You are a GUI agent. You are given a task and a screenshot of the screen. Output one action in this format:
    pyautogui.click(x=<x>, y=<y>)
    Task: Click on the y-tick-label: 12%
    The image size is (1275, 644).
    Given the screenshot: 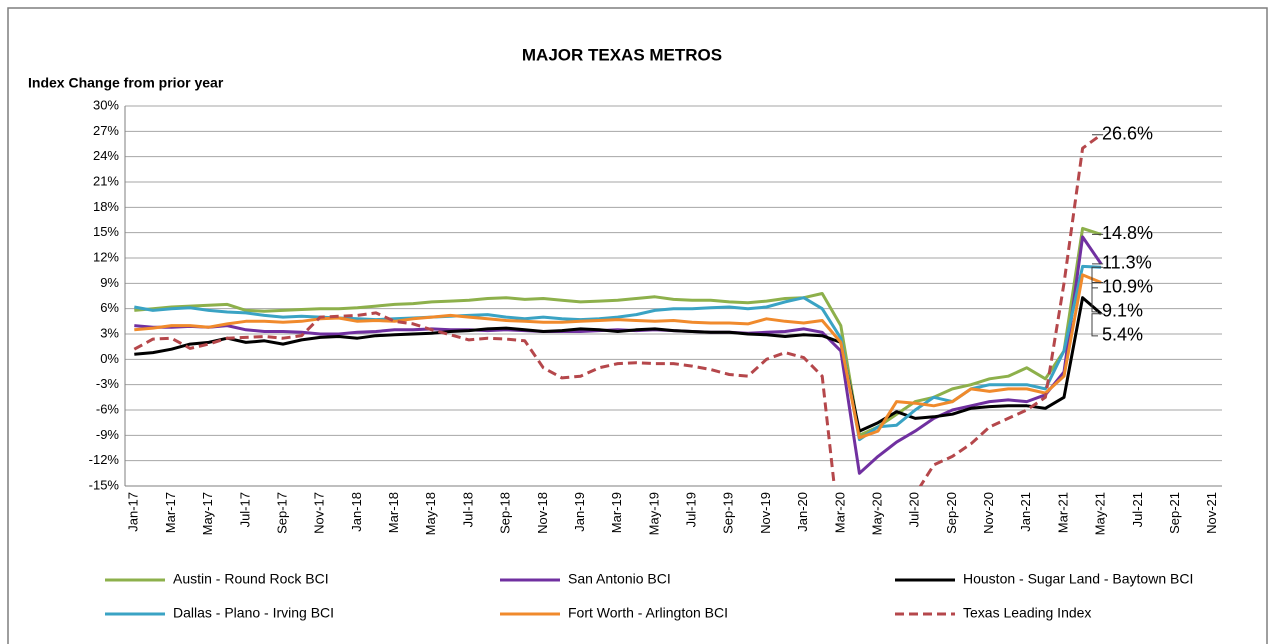 What is the action you would take?
    pyautogui.click(x=106, y=256)
    